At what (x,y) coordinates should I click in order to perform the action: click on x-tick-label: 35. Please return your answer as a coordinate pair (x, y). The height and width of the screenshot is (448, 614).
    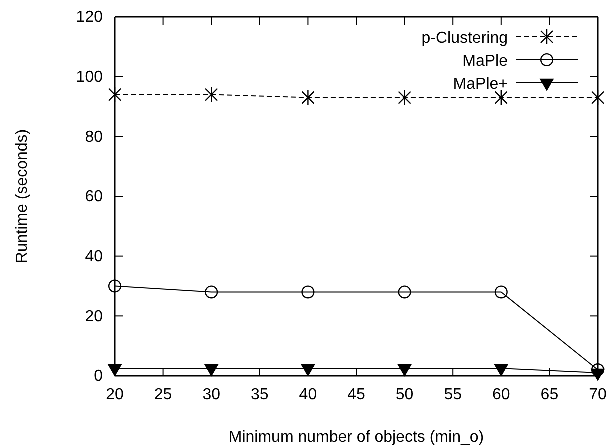
    Looking at the image, I should click on (260, 395).